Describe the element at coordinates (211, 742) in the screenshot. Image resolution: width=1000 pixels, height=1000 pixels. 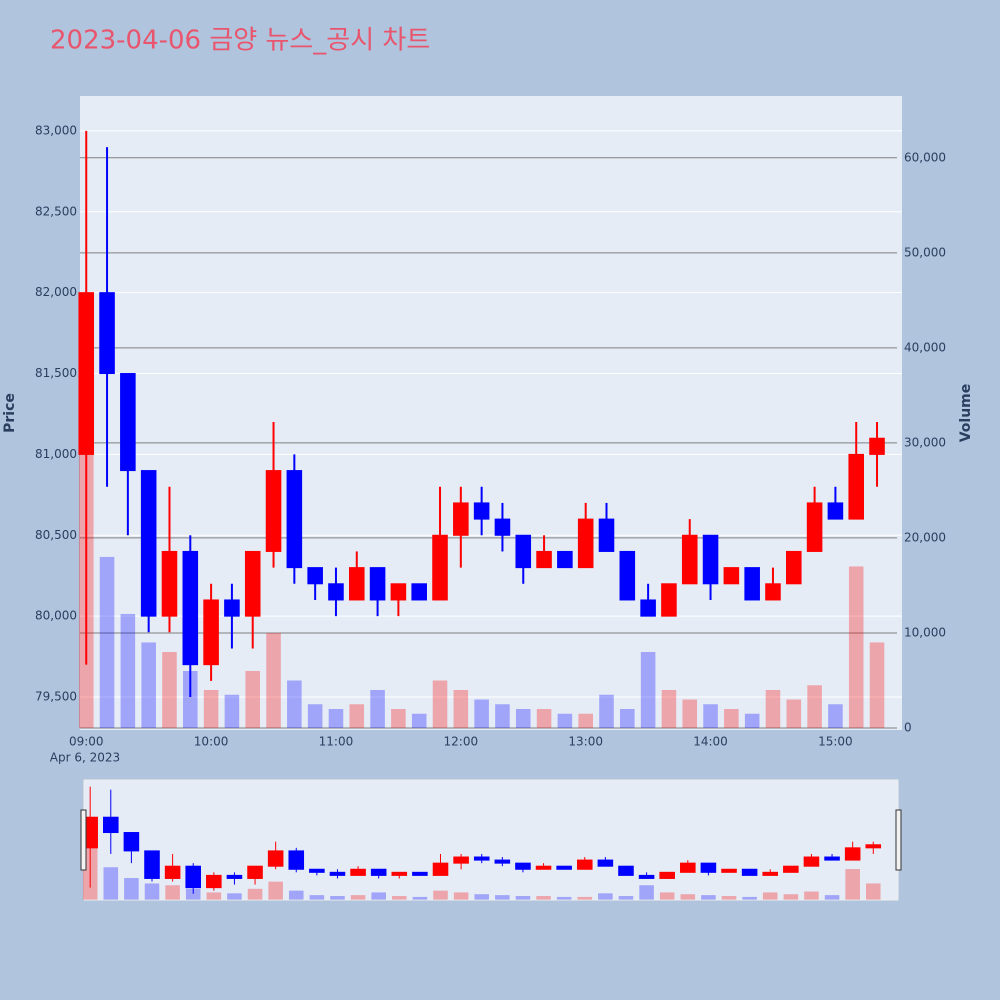
I see `x-tick-label: 10:00` at that location.